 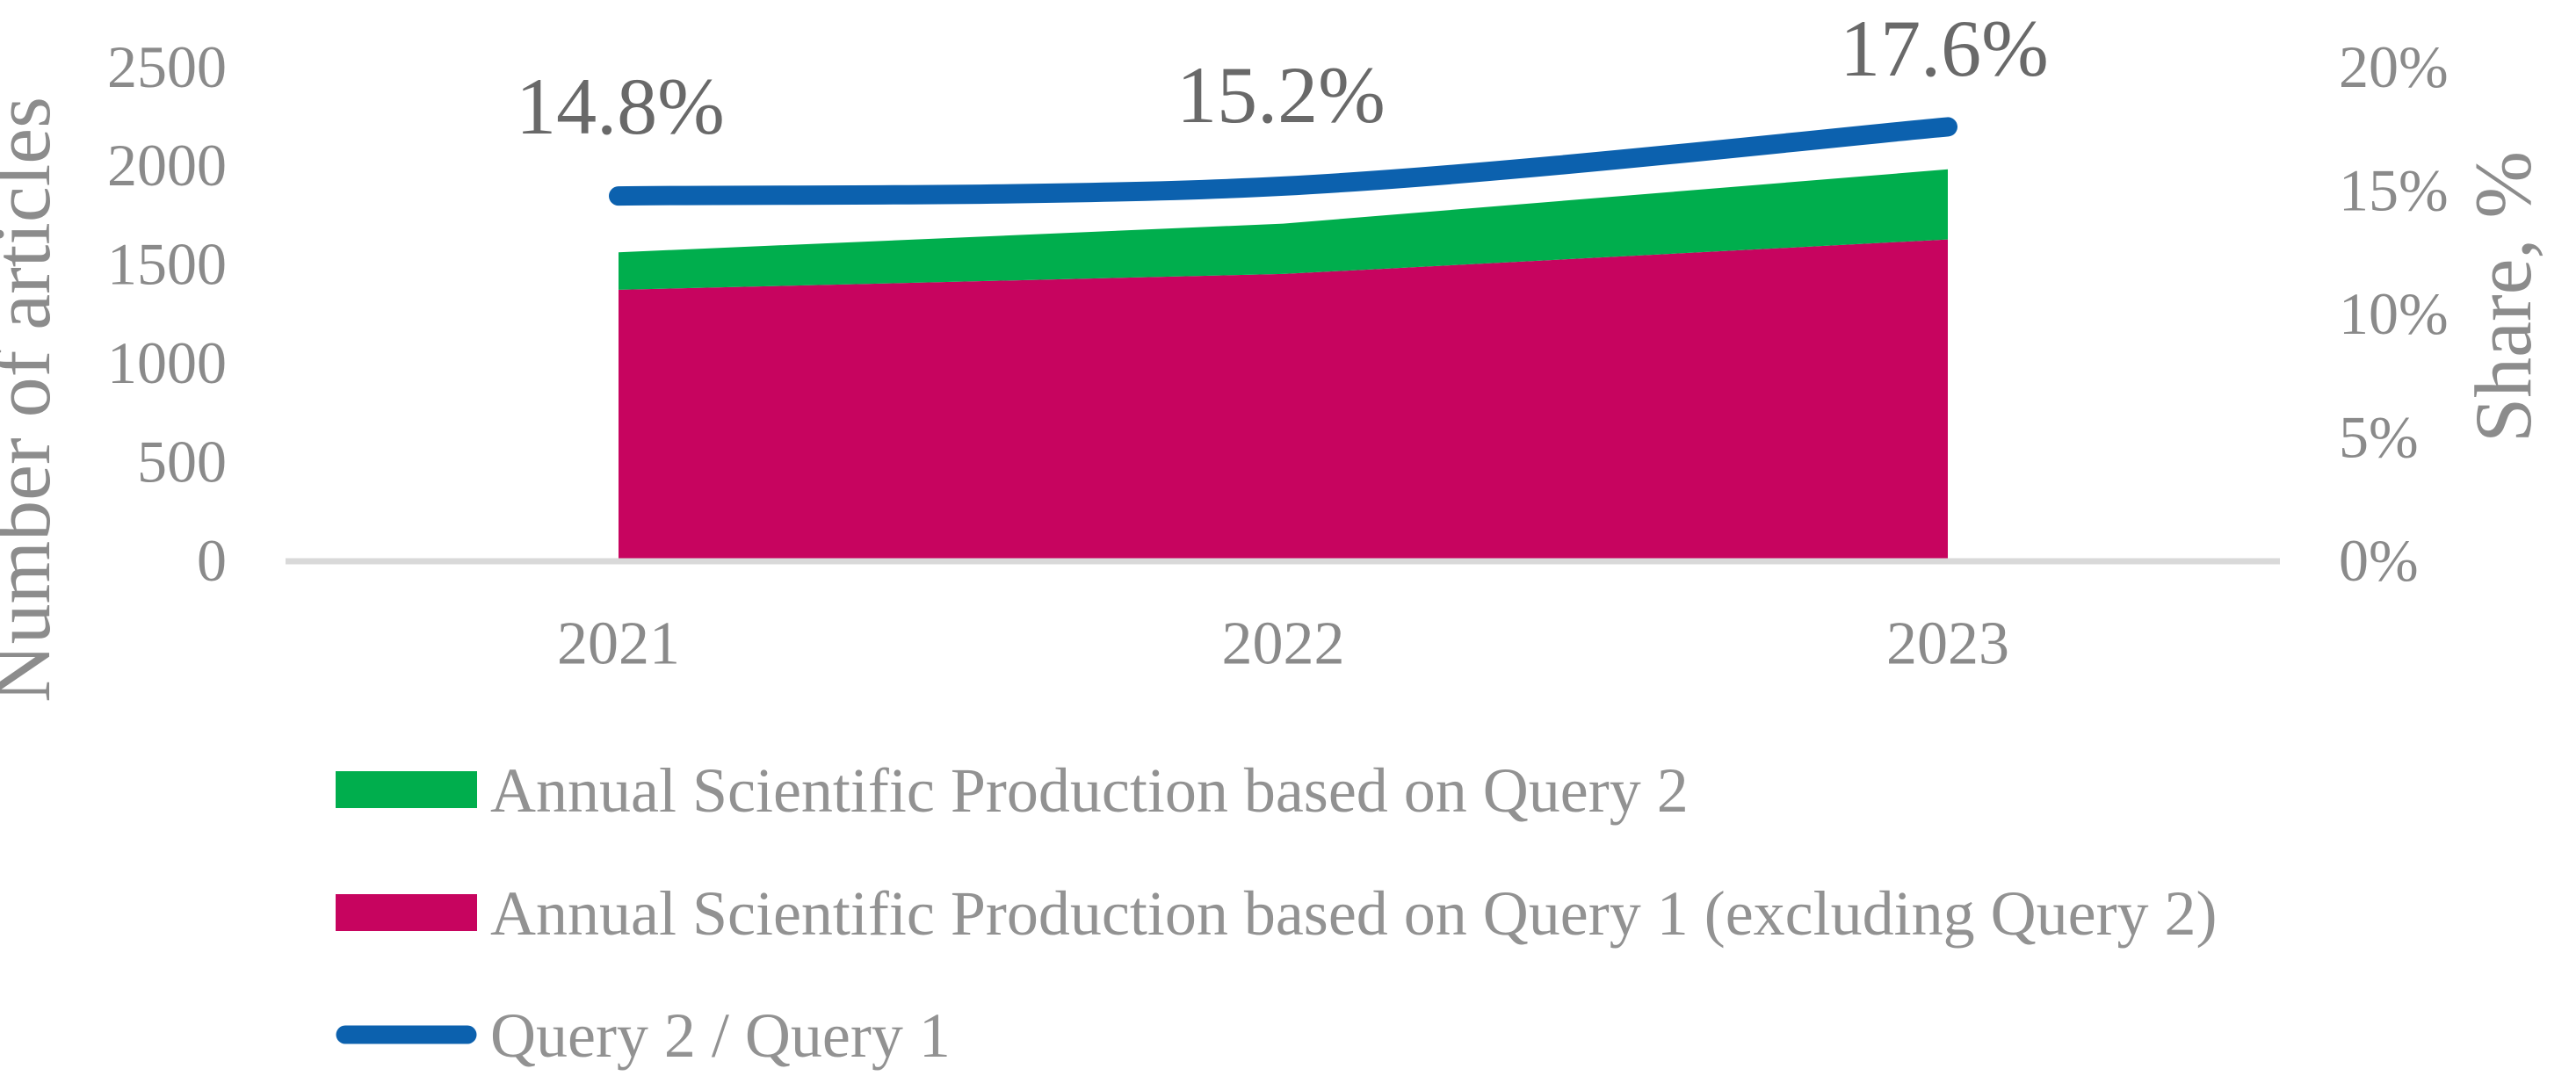 I want to click on data-label-2022: 15.2%, so click(x=1281, y=95).